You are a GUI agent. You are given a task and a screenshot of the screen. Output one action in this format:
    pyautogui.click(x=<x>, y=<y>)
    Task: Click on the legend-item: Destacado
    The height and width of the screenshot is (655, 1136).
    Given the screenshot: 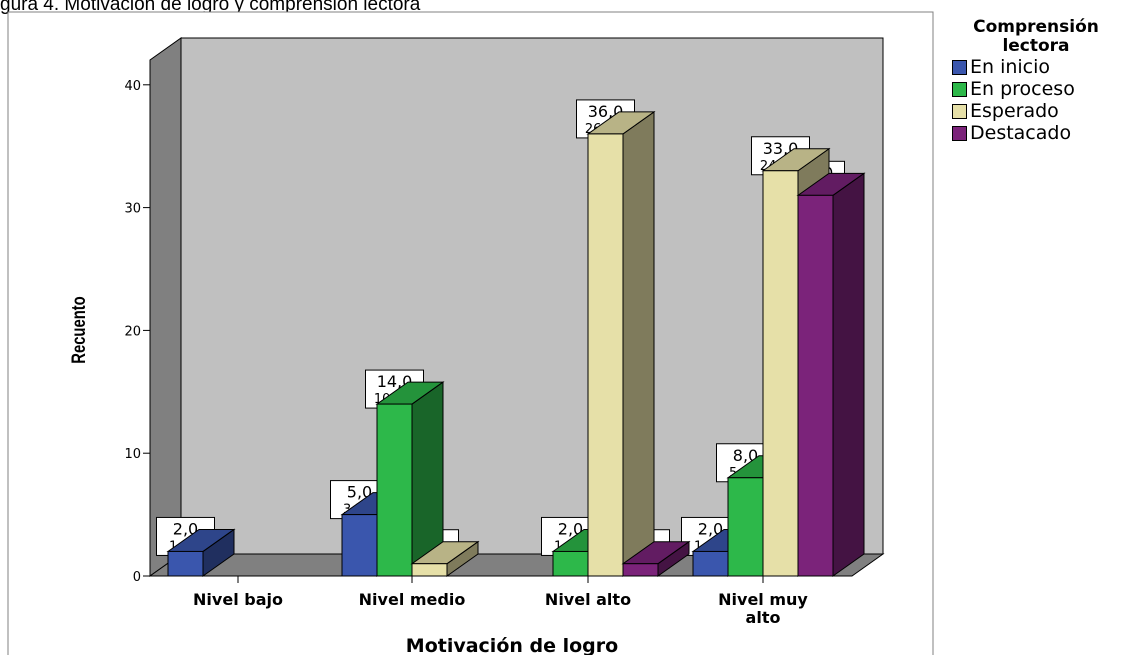 What is the action you would take?
    pyautogui.click(x=1036, y=133)
    